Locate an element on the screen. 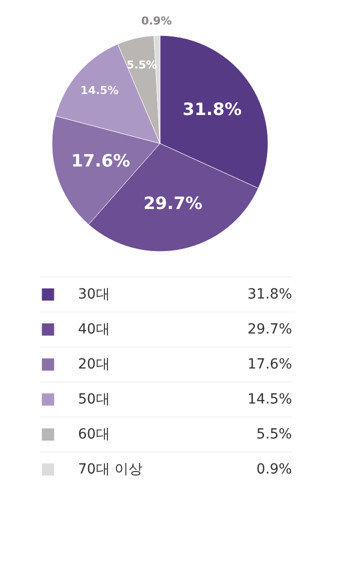 The width and height of the screenshot is (340, 562). legend-label: 50대 is located at coordinates (94, 400).